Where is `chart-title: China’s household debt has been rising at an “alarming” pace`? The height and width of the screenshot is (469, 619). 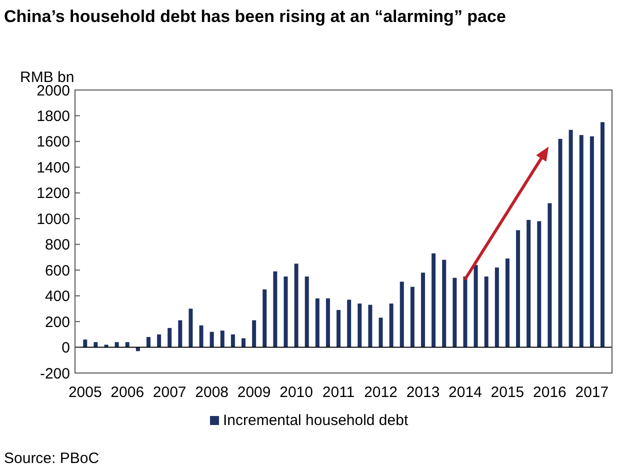
chart-title: China’s household debt has been rising at an “alarming” pace is located at coordinates (255, 16).